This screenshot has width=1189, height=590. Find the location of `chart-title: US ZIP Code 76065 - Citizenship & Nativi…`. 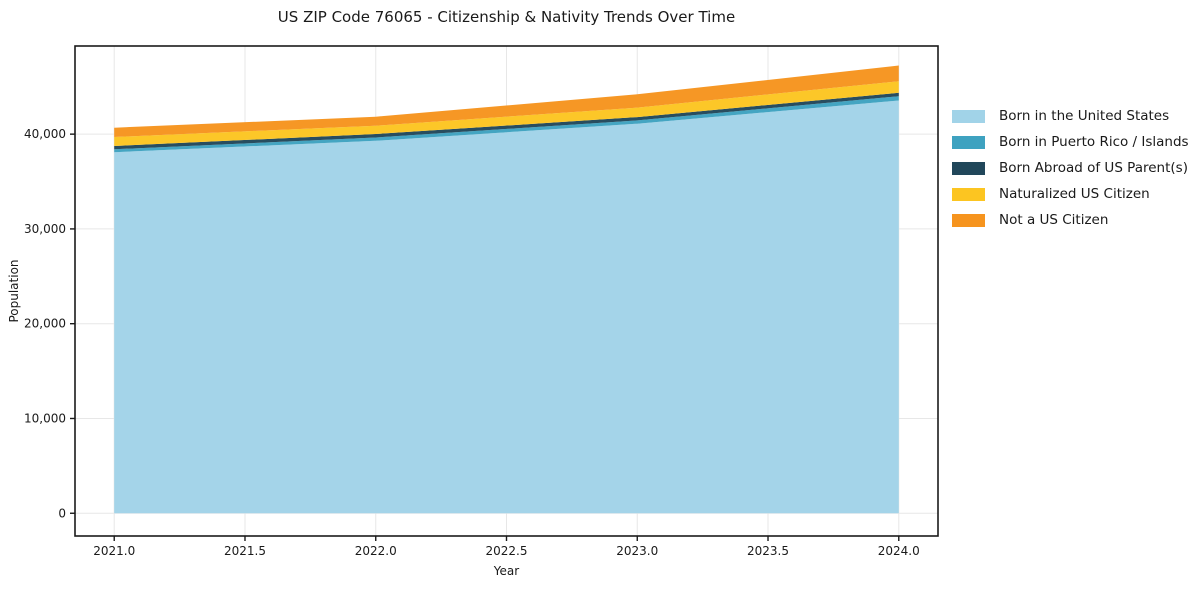

chart-title: US ZIP Code 76065 - Citizenship & Nativi… is located at coordinates (506, 17).